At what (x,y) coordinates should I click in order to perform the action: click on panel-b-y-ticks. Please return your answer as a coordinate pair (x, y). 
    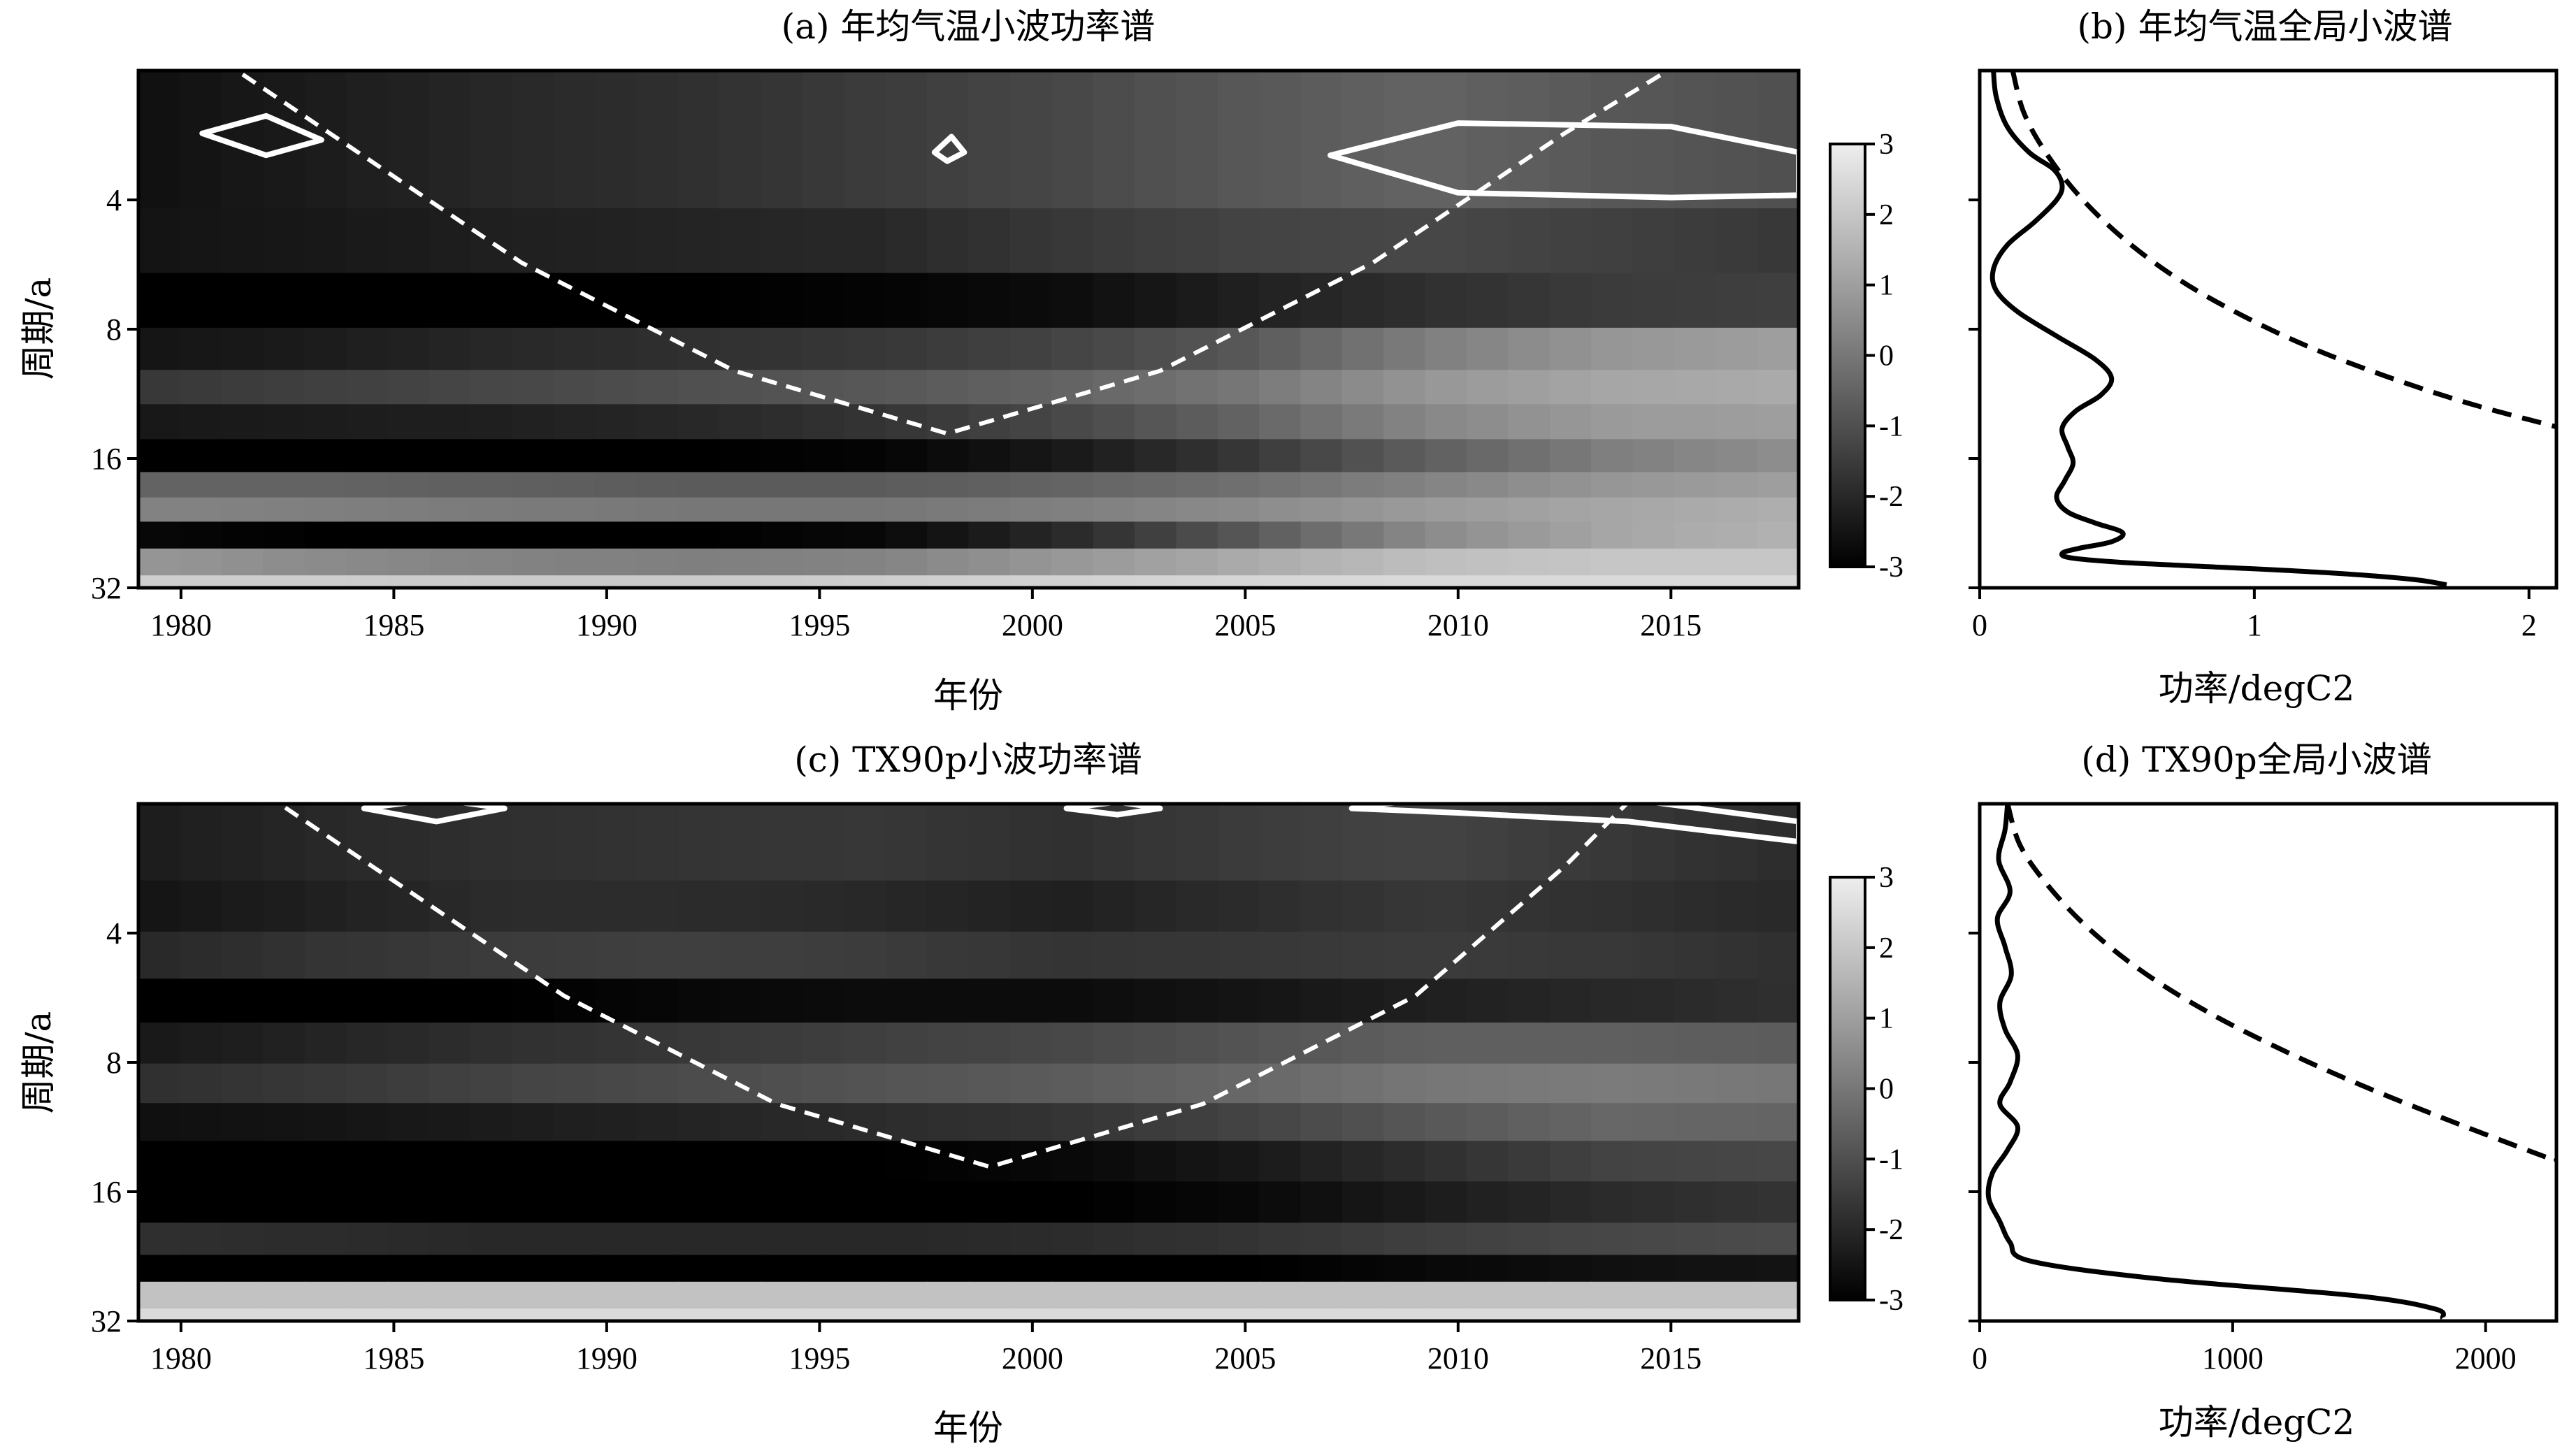
    Looking at the image, I should click on (1974, 393).